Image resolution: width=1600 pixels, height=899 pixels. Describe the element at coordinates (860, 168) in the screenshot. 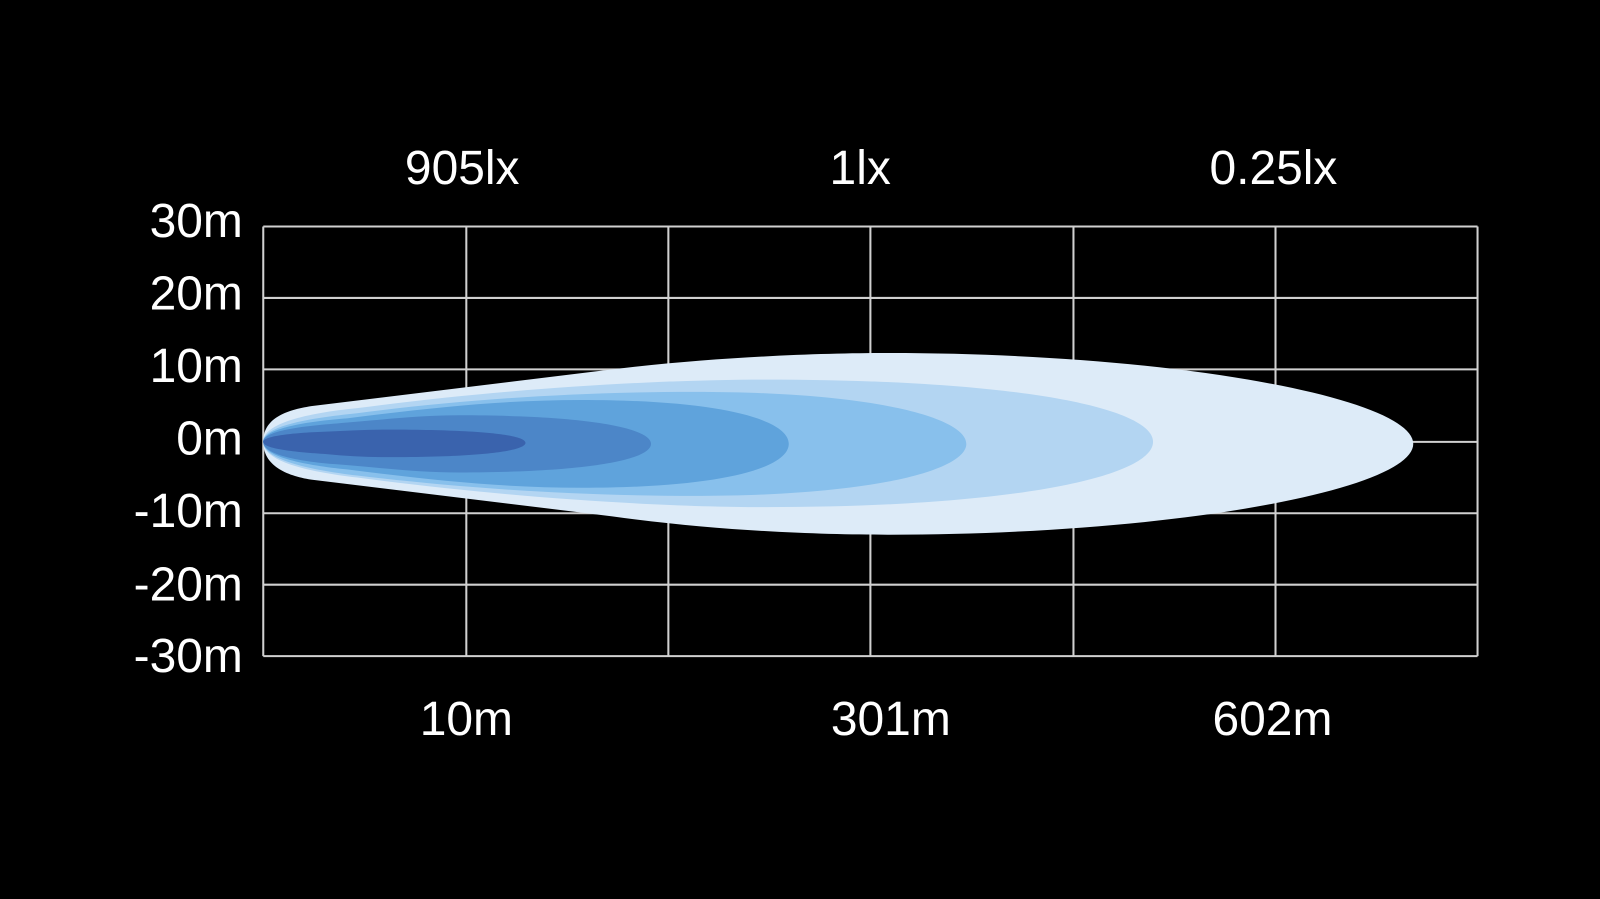

I see `lux-label: 1lx` at that location.